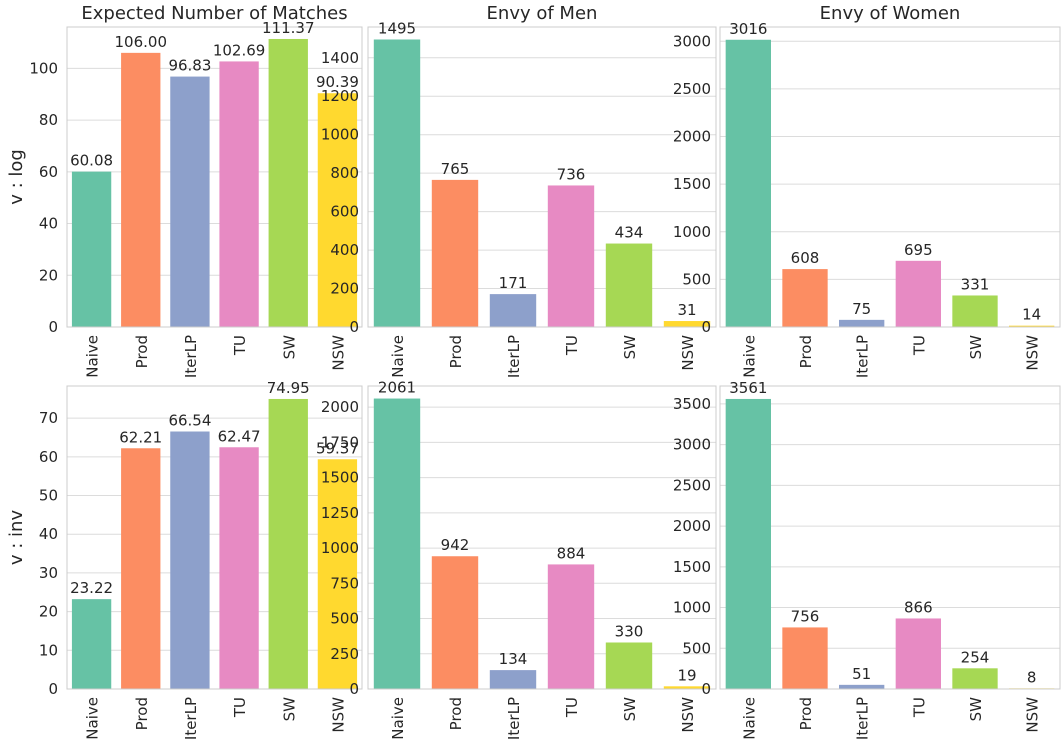  Describe the element at coordinates (861, 674) in the screenshot. I see `data-label: 51` at that location.